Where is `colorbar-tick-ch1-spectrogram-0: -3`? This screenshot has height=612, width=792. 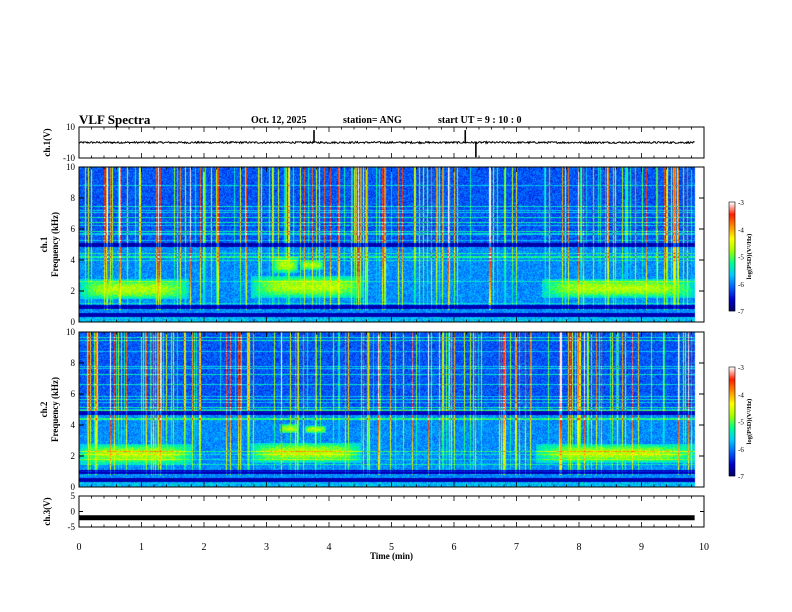
colorbar-tick-ch1-spectrogram-0: -3 is located at coordinates (741, 203).